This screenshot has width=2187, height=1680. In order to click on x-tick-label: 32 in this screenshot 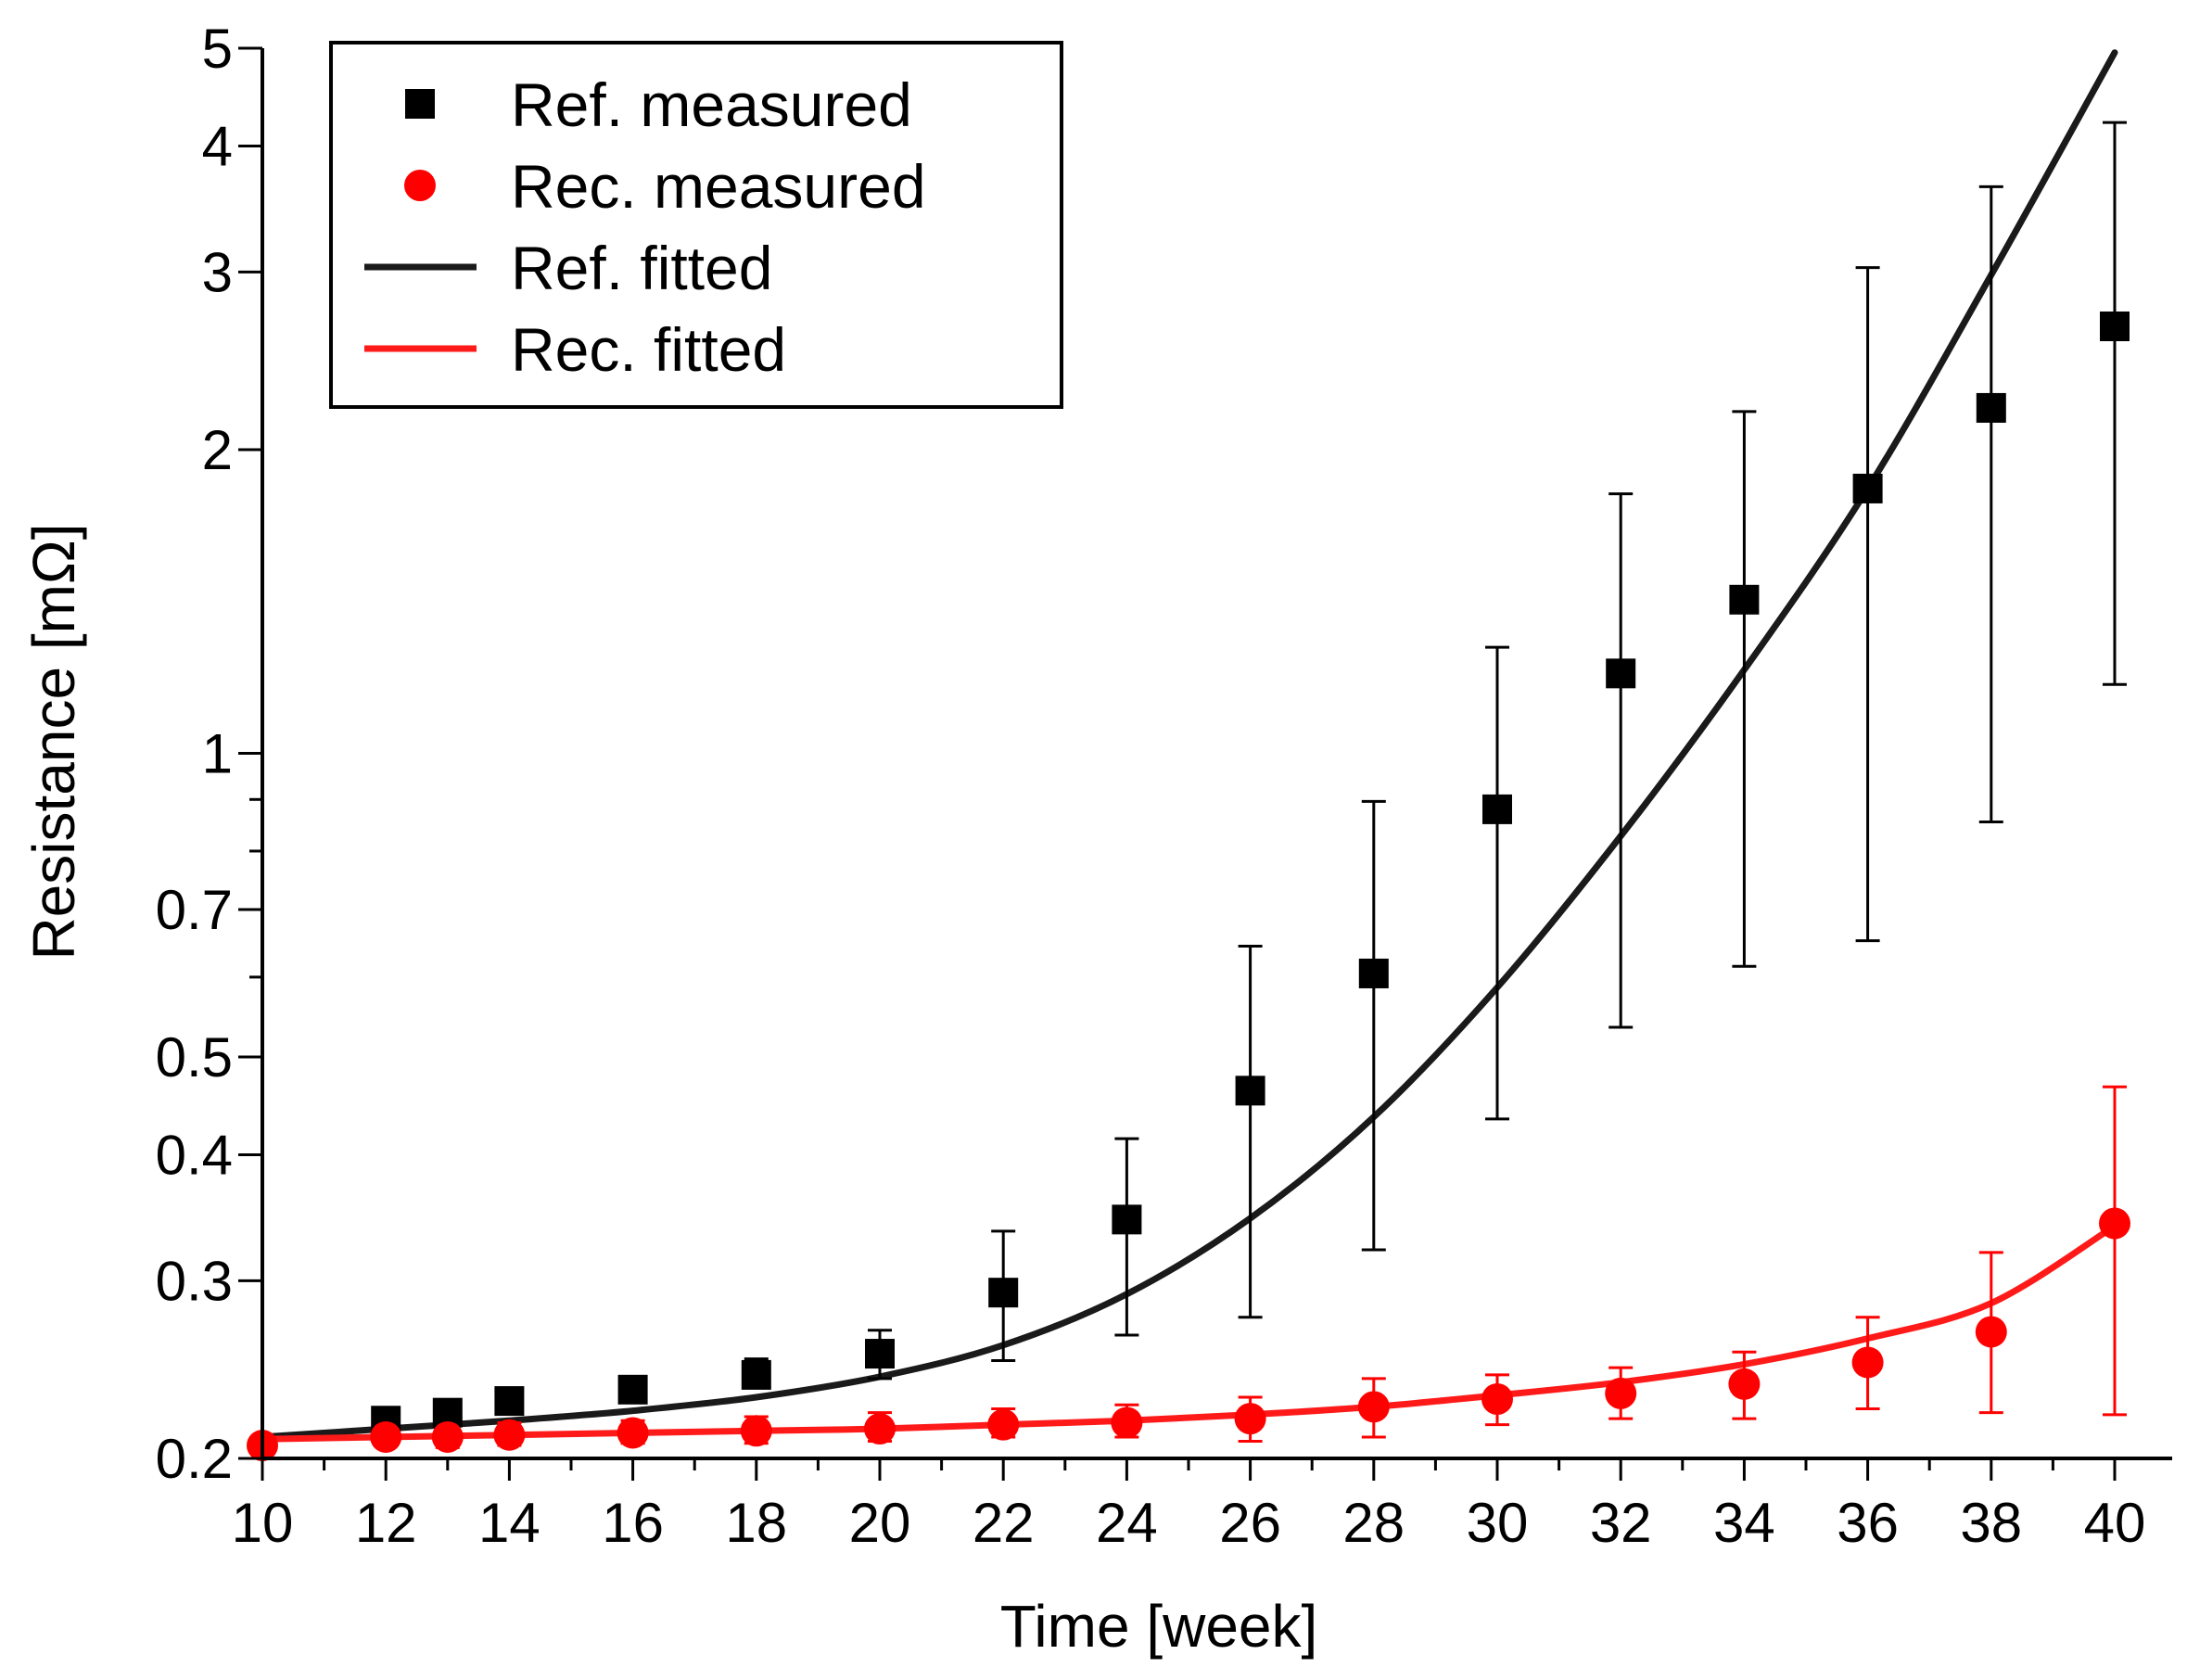, I will do `click(1621, 1523)`.